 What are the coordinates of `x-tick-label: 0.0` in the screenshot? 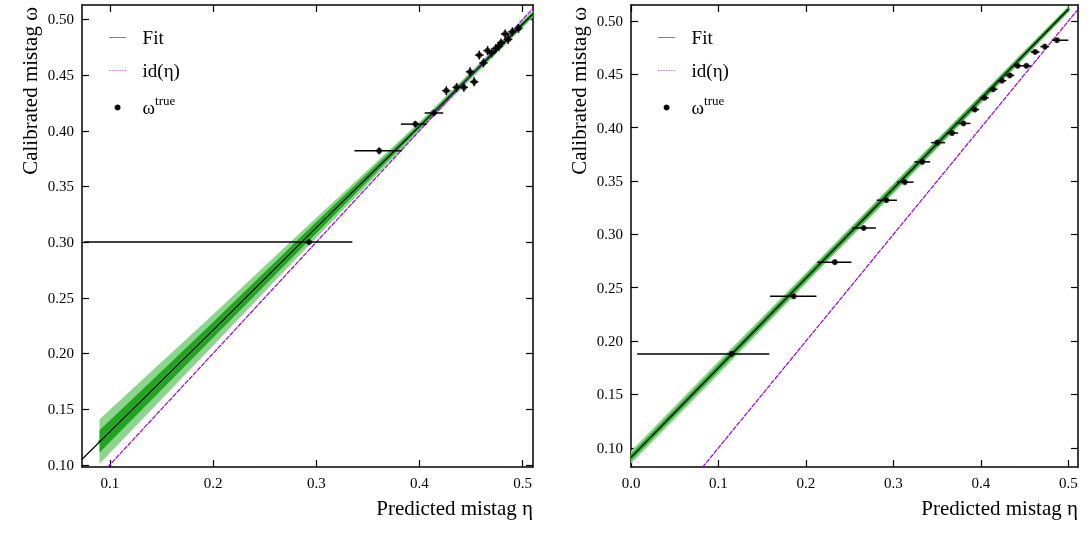 It's located at (631, 482).